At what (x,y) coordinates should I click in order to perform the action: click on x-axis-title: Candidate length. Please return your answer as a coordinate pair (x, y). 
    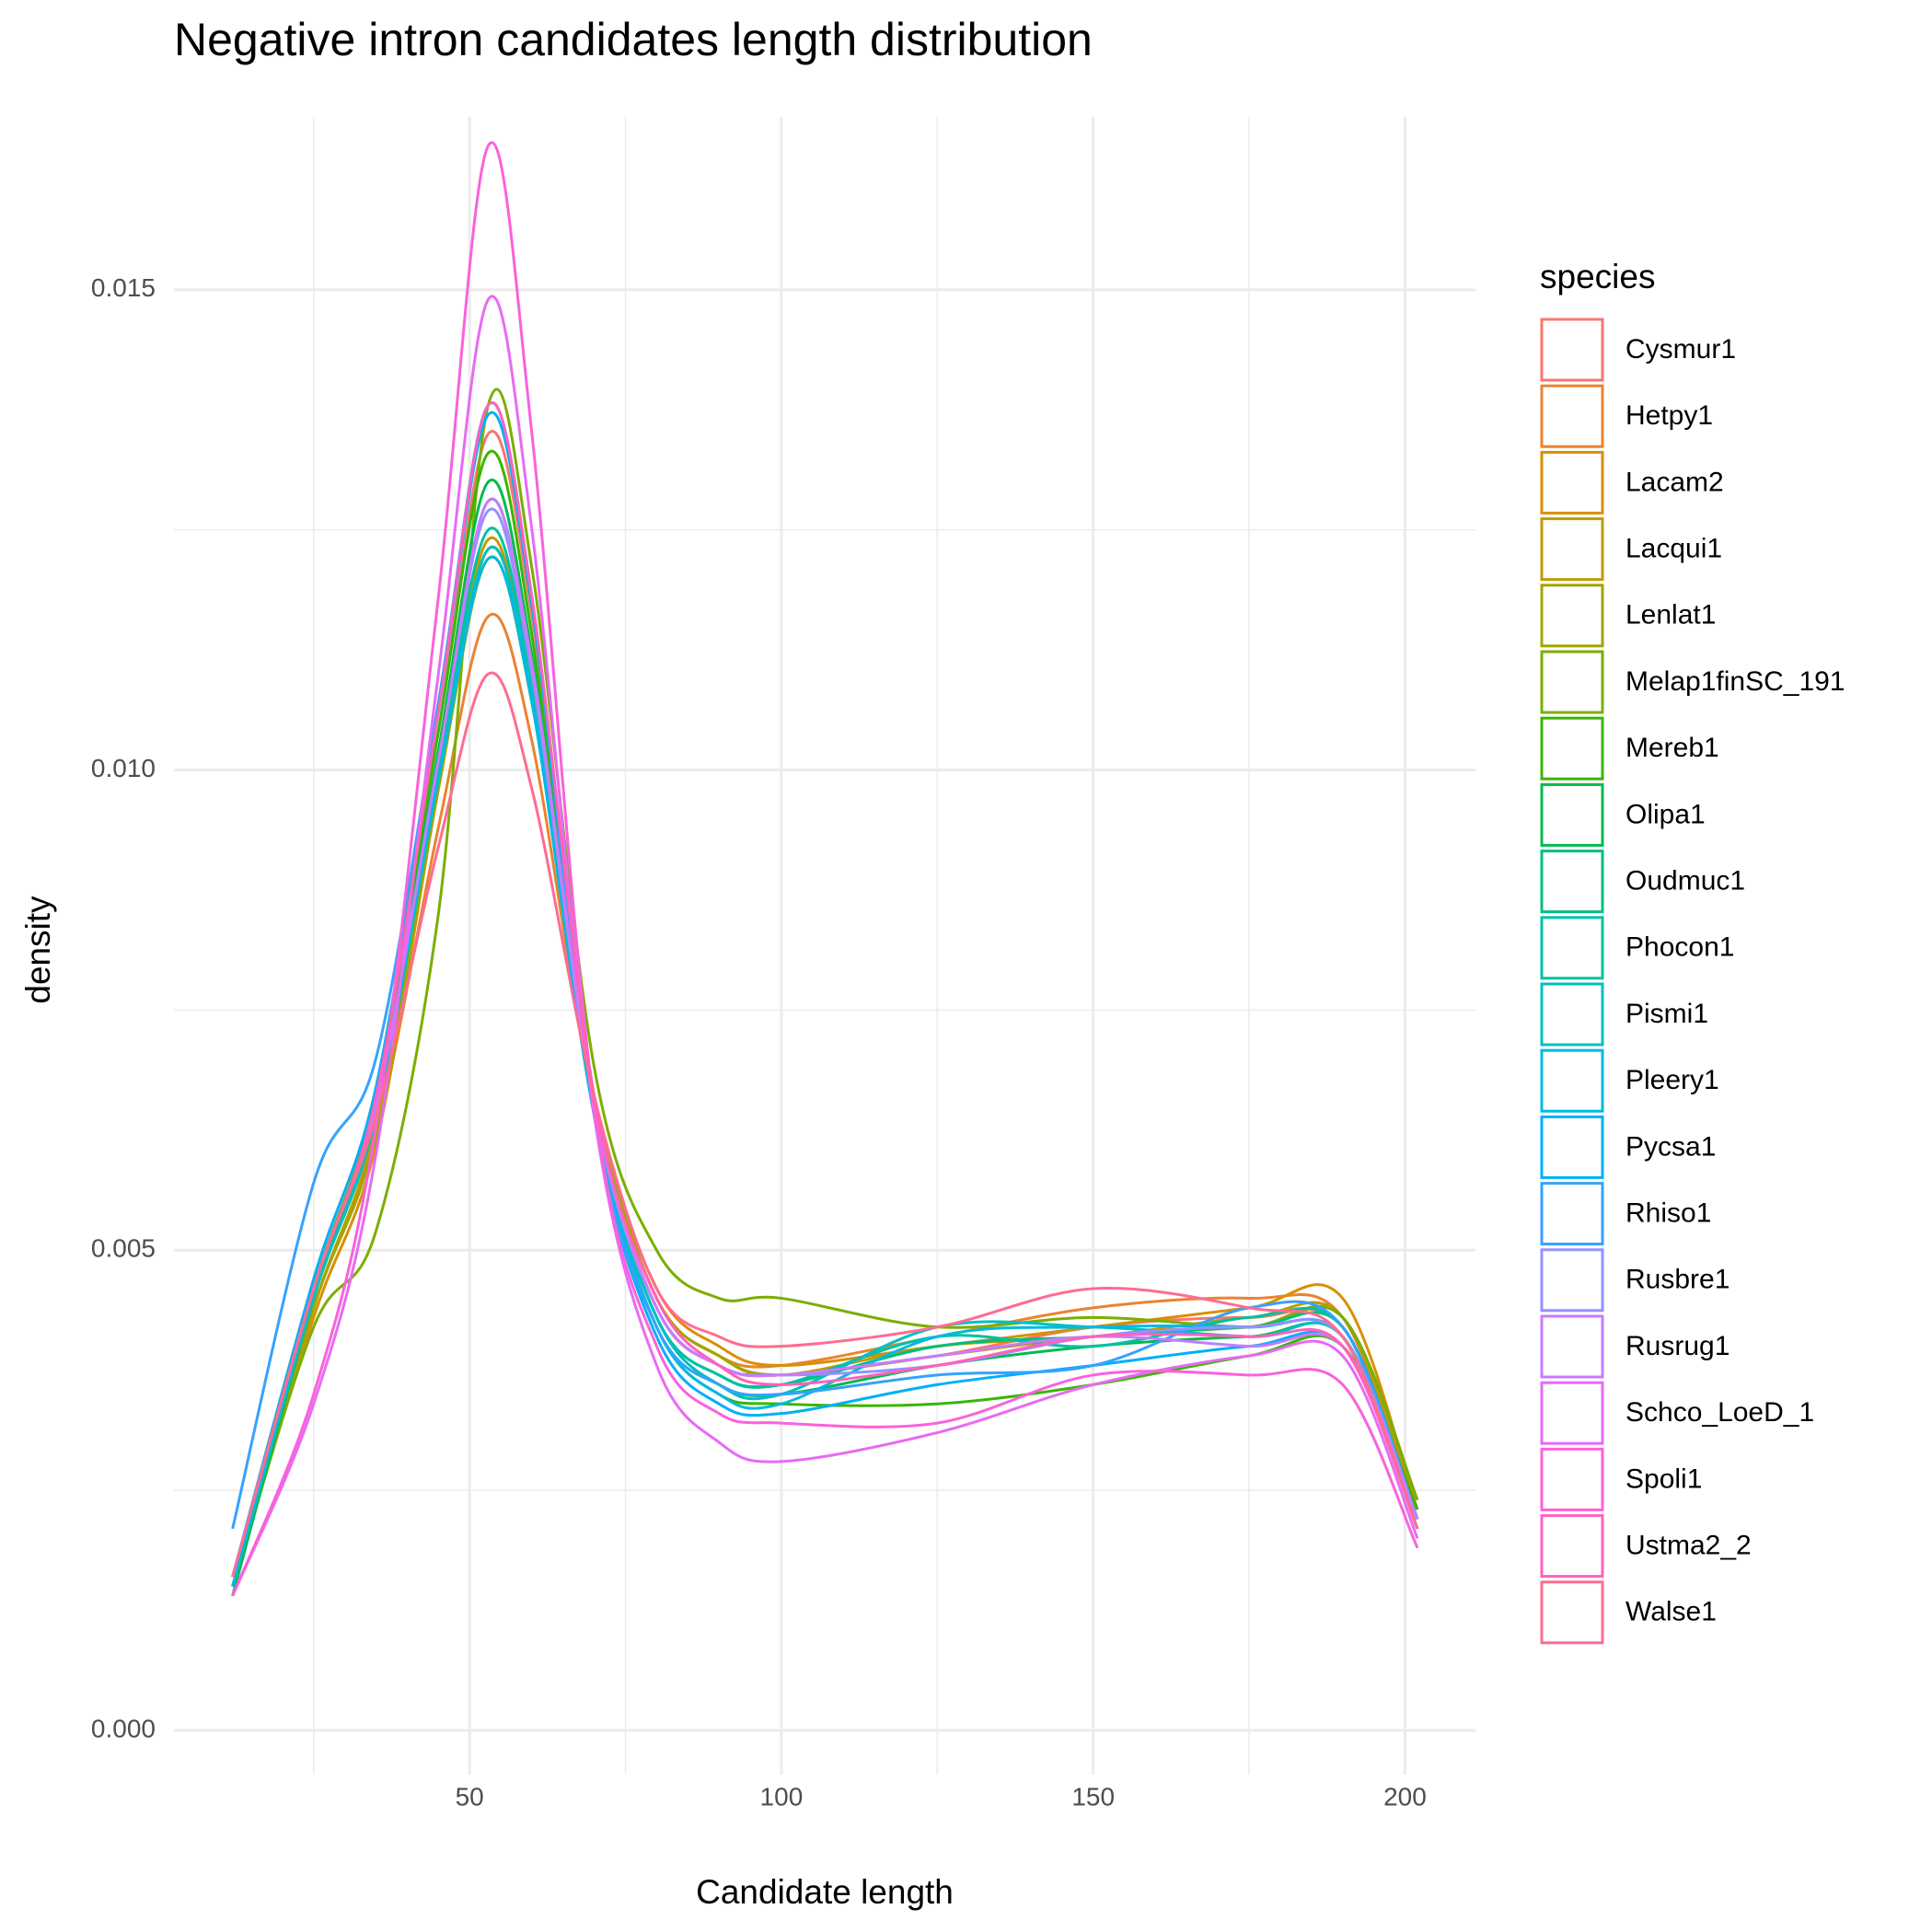
    Looking at the image, I should click on (825, 1892).